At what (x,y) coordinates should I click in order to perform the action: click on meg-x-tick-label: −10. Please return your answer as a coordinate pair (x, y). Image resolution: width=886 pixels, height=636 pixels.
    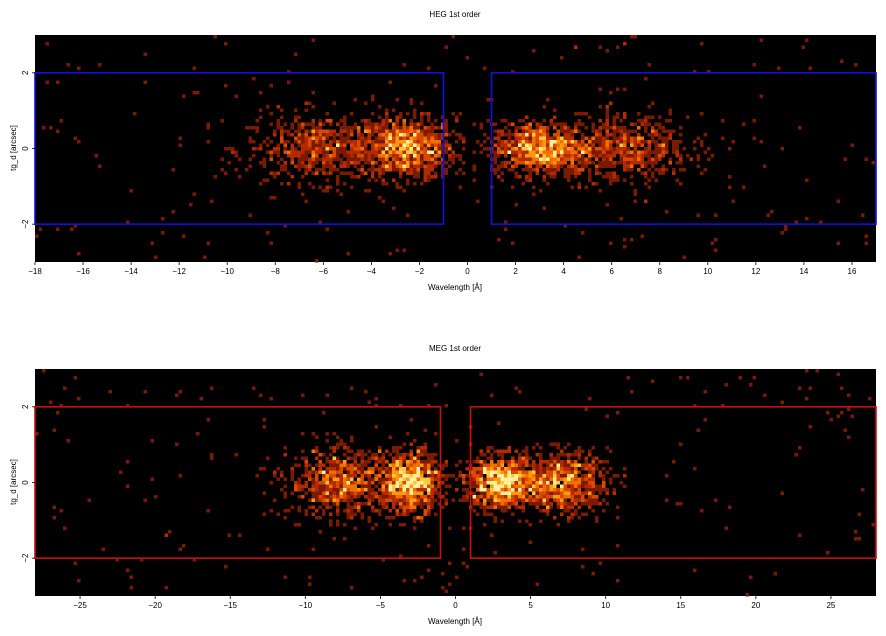
    Looking at the image, I should click on (306, 605).